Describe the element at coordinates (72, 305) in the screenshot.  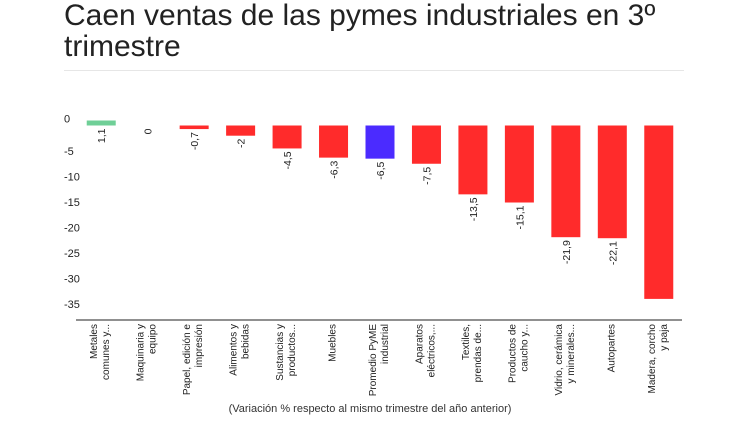
I see `y-tick-label: -35` at that location.